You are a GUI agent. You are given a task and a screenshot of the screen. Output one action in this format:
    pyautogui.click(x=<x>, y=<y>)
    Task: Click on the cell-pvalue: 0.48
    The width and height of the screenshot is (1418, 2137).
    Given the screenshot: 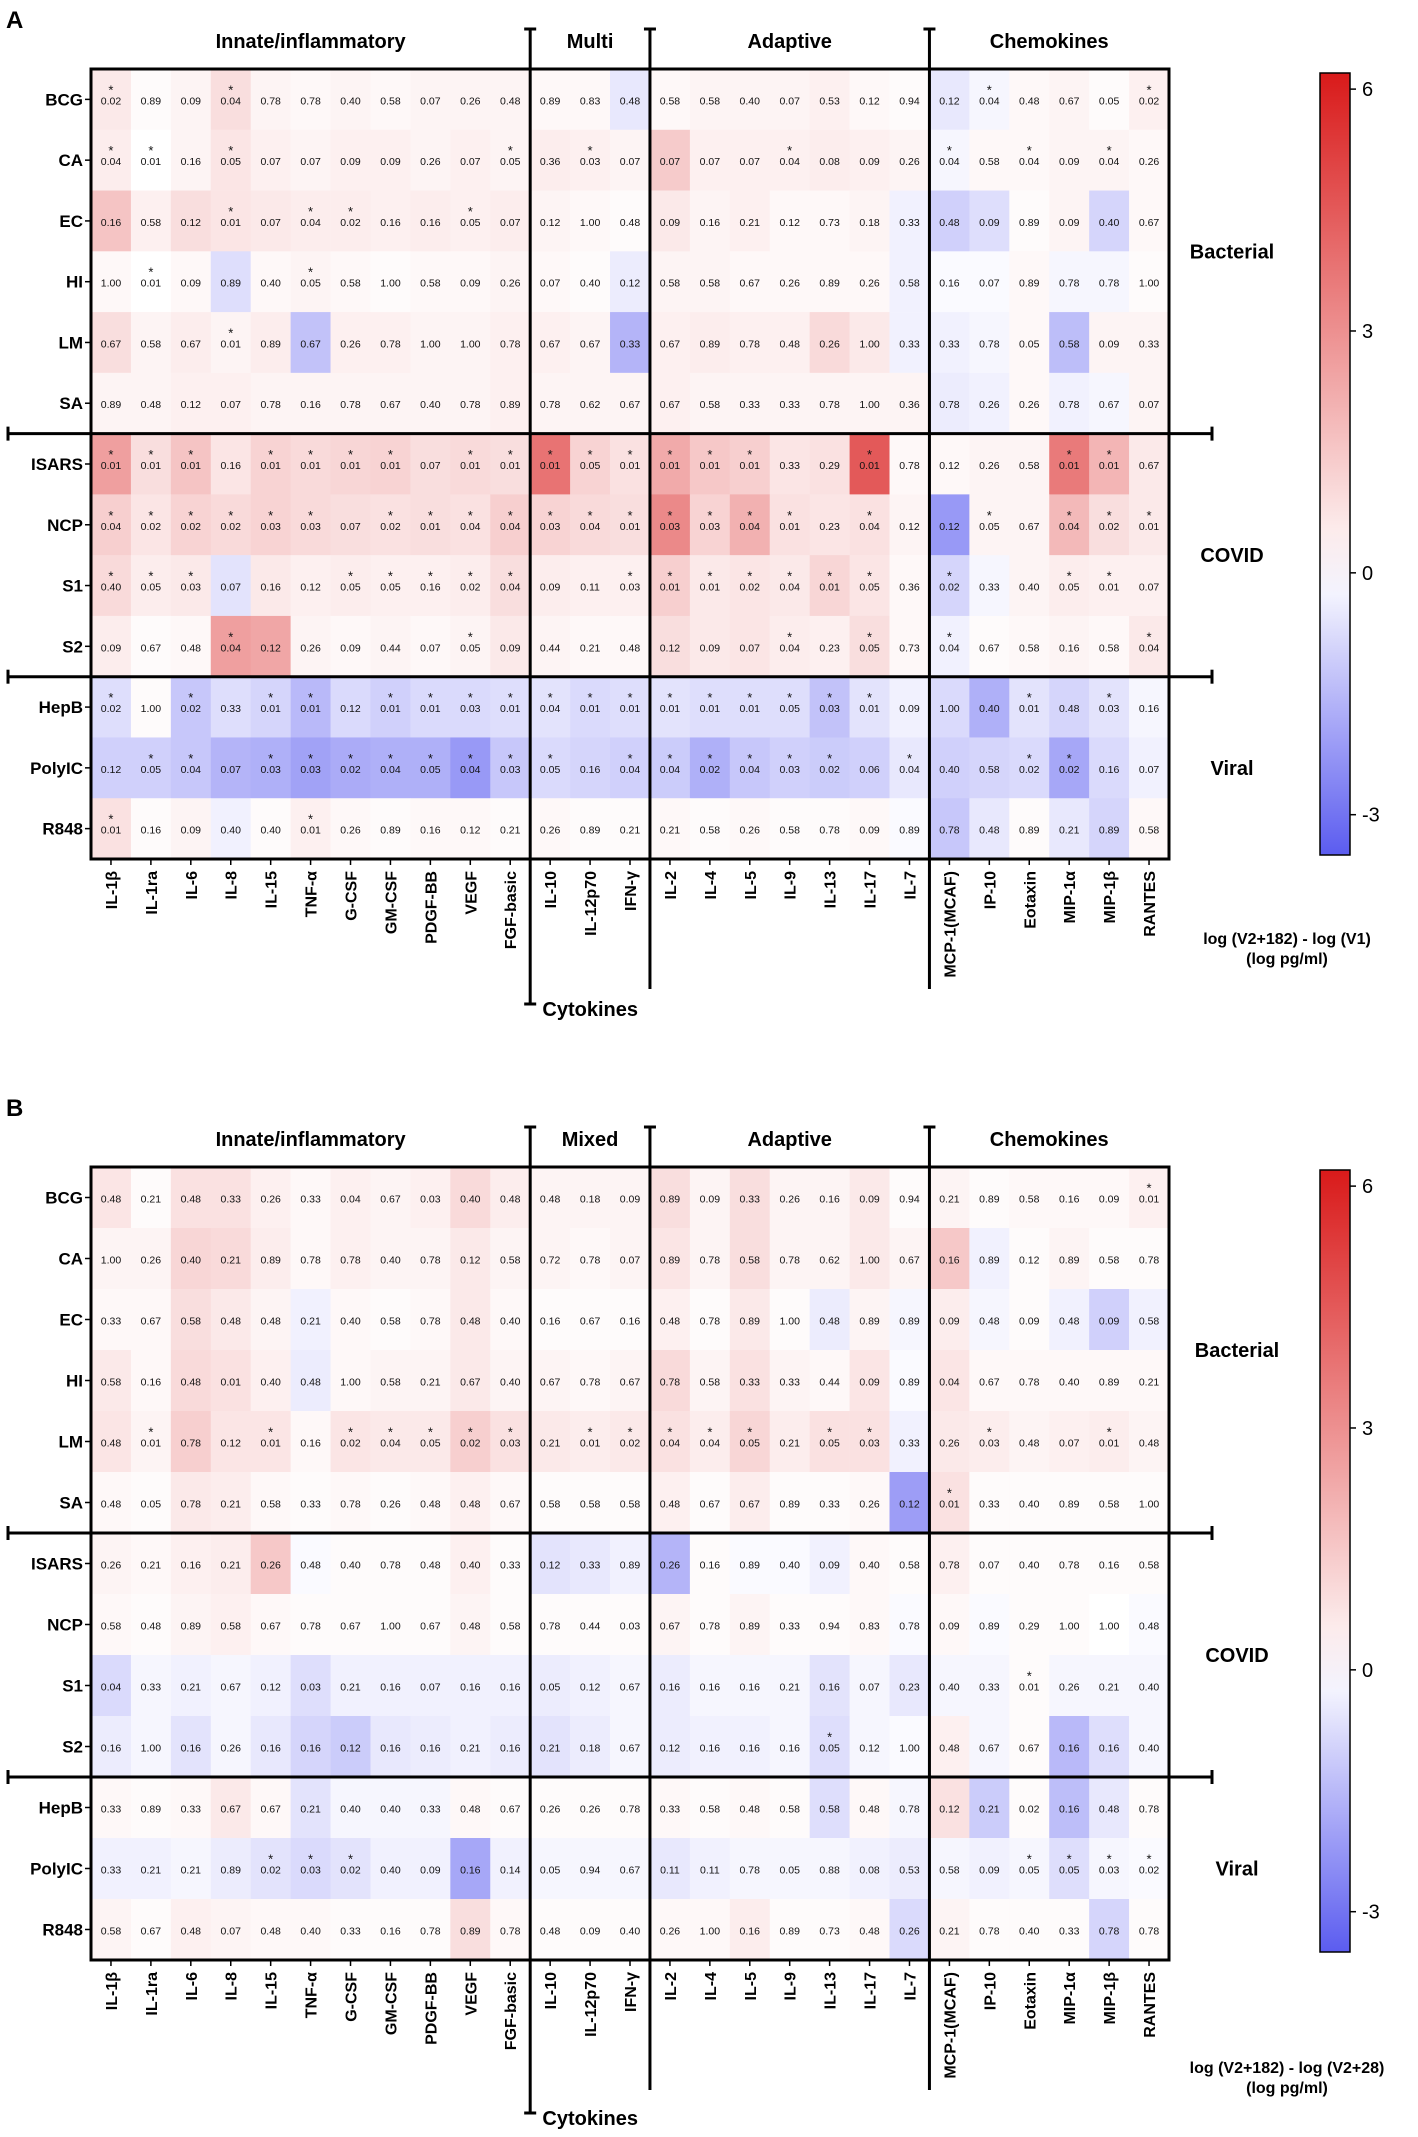 What is the action you would take?
    pyautogui.click(x=1149, y=1627)
    